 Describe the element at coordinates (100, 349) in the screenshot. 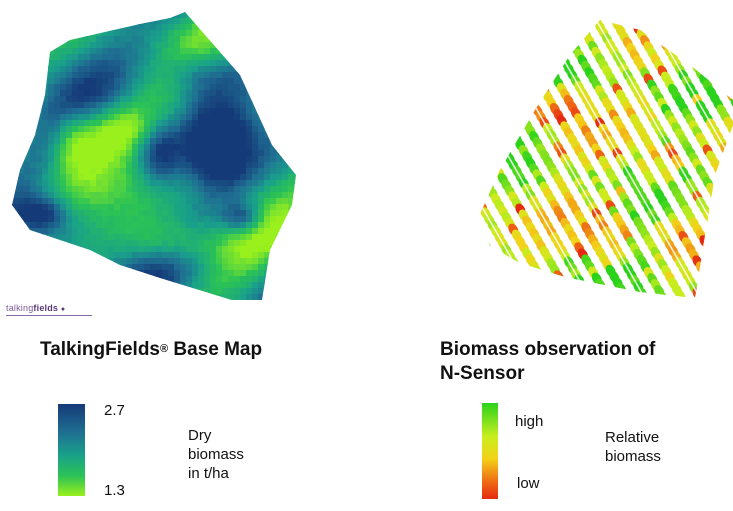

I see `base-map-title-brand: TalkingFields` at that location.